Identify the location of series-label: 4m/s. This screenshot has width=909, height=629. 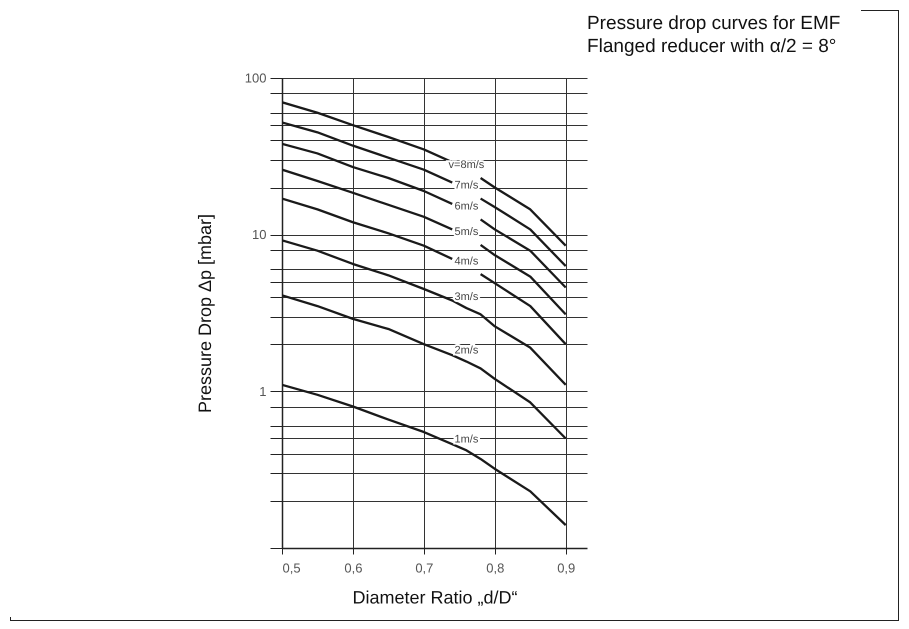
(466, 262).